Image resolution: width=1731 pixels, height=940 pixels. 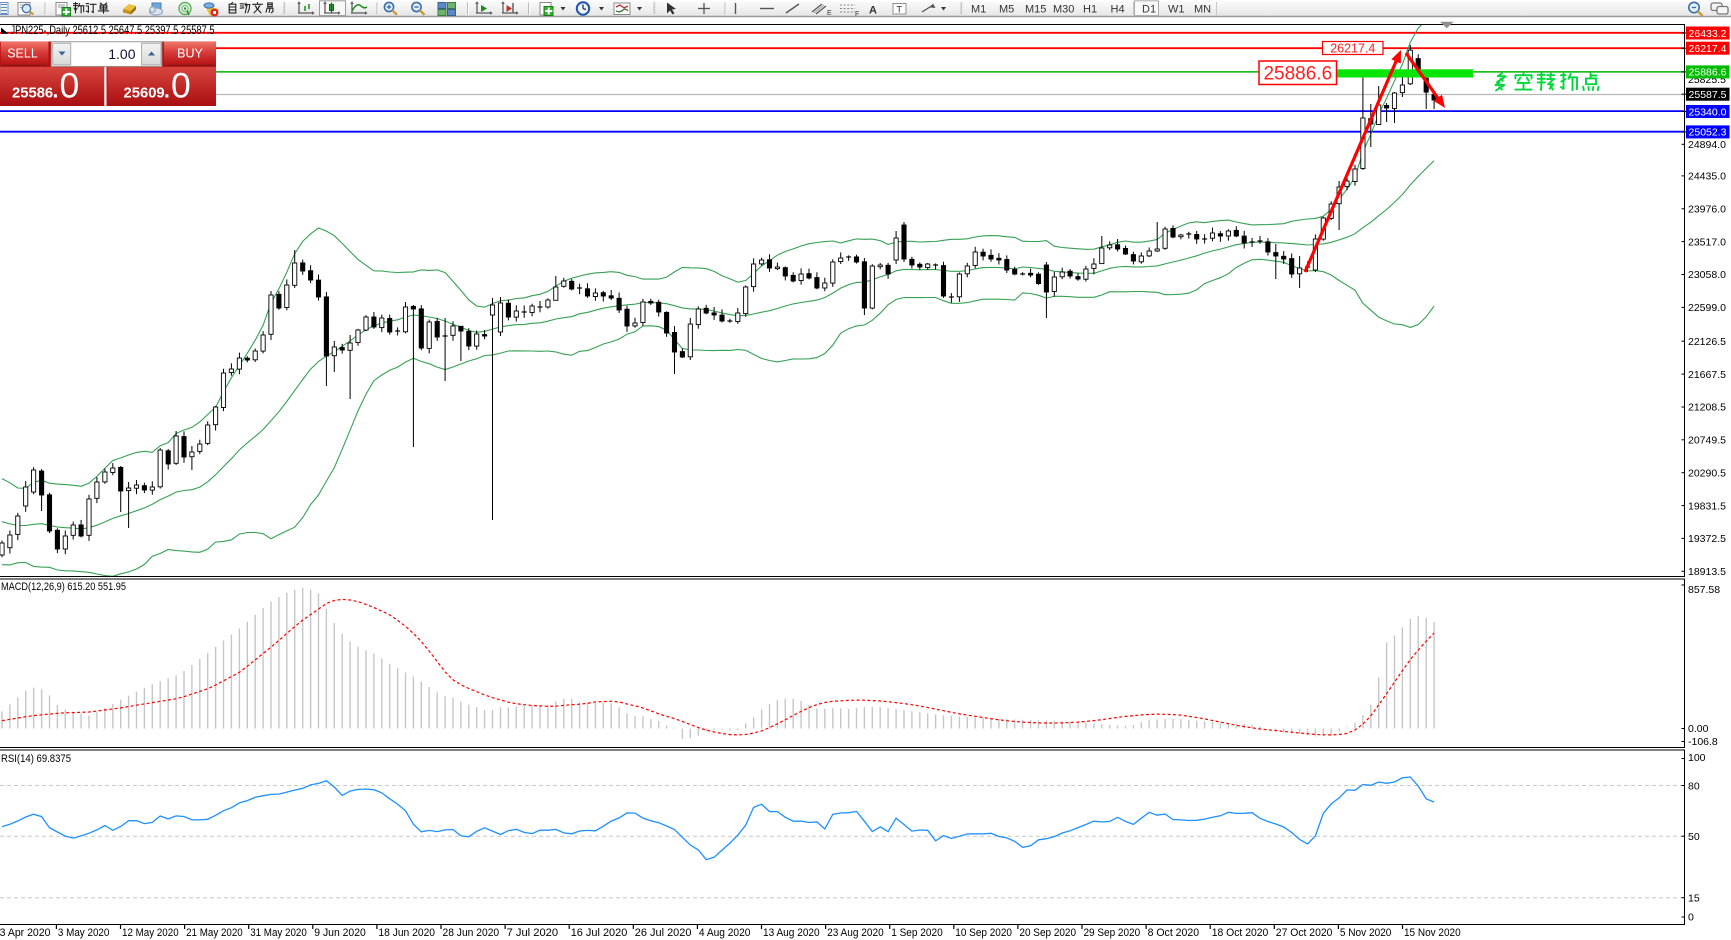 I want to click on svg-text: D1, so click(x=1149, y=10).